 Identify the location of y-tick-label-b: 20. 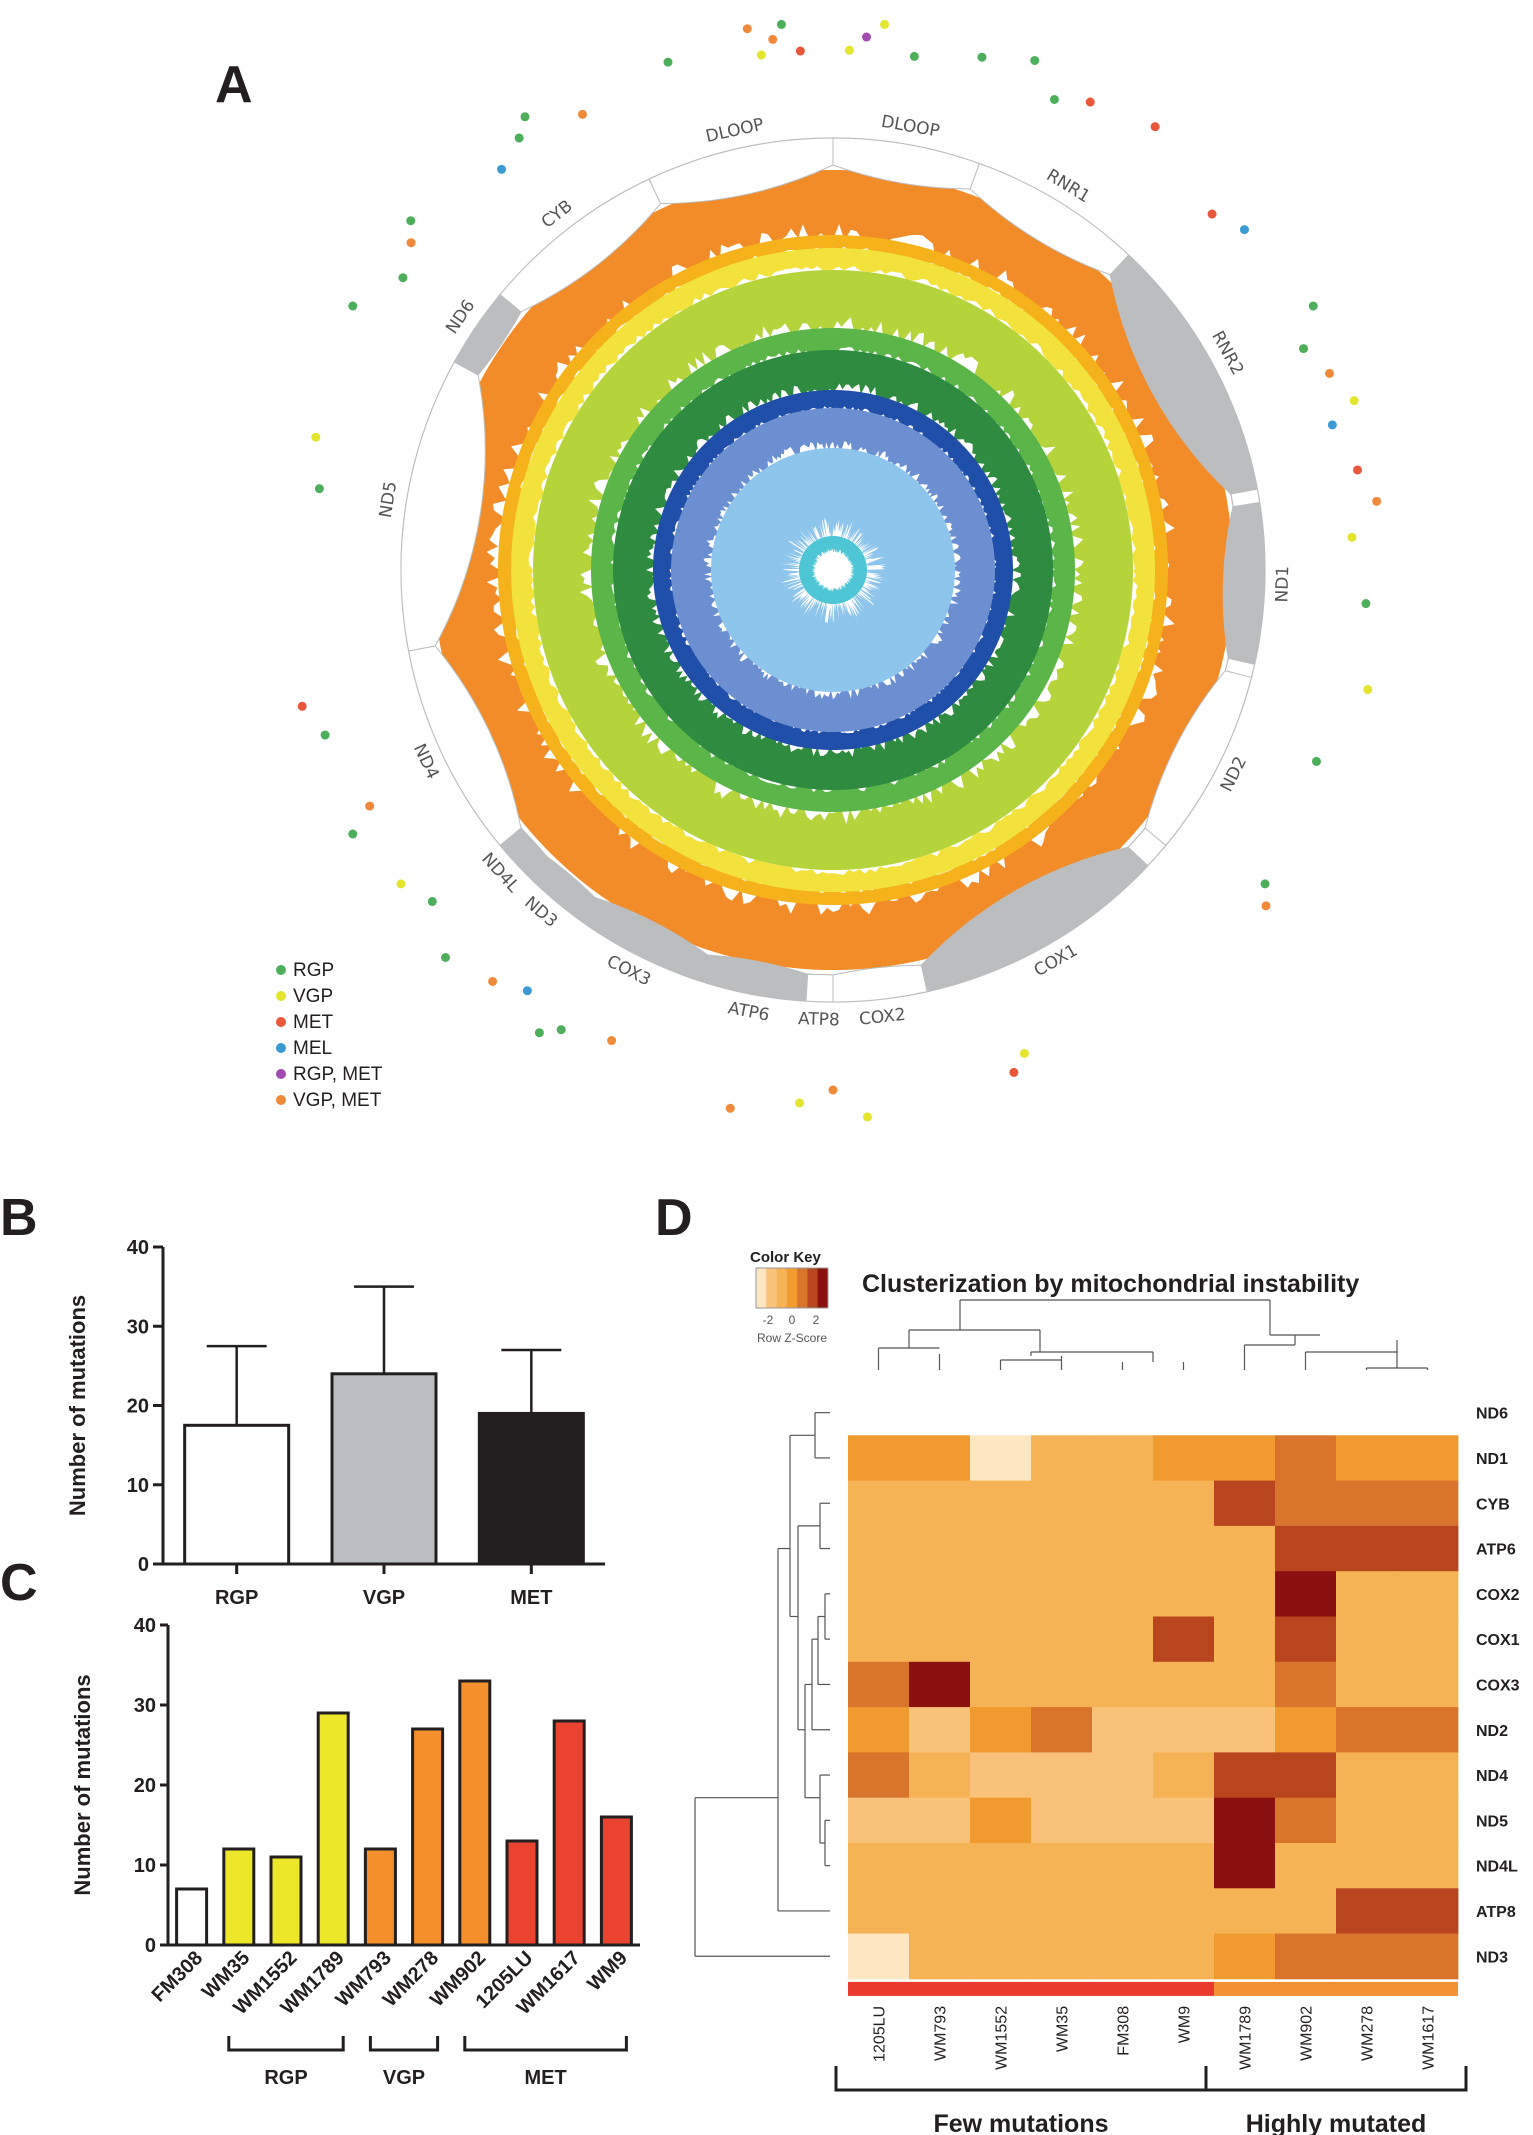
(138, 1407).